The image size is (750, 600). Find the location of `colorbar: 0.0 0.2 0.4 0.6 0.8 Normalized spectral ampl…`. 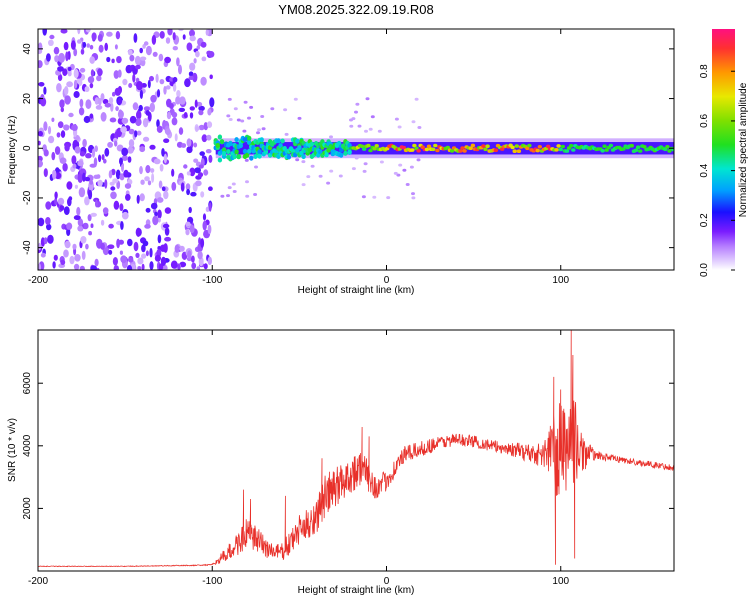

colorbar: 0.0 0.2 0.4 0.6 0.8 Normalized spectral ampl… is located at coordinates (724, 153).